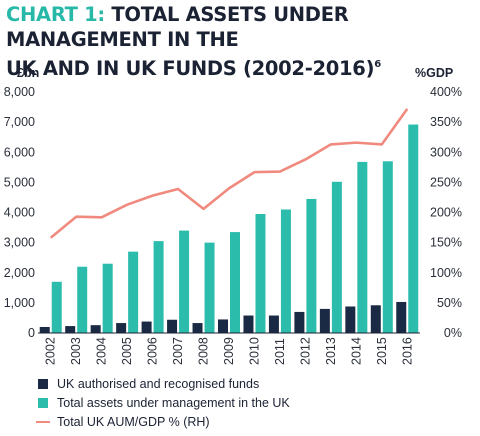 This screenshot has height=436, width=480. Describe the element at coordinates (254, 351) in the screenshot. I see `x-tick-label: 2010` at that location.